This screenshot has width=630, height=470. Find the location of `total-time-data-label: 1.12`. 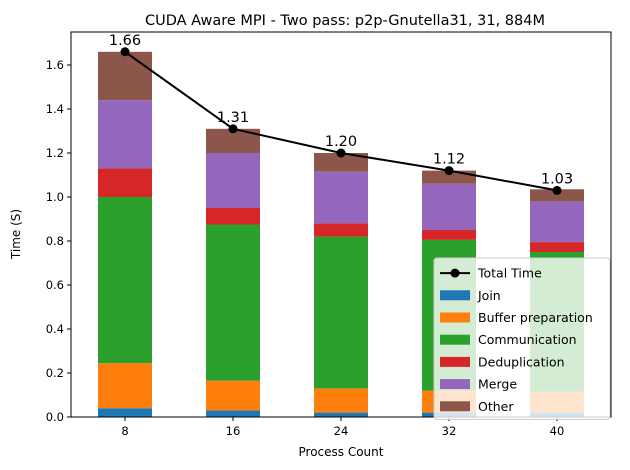

total-time-data-label: 1.12 is located at coordinates (449, 160).